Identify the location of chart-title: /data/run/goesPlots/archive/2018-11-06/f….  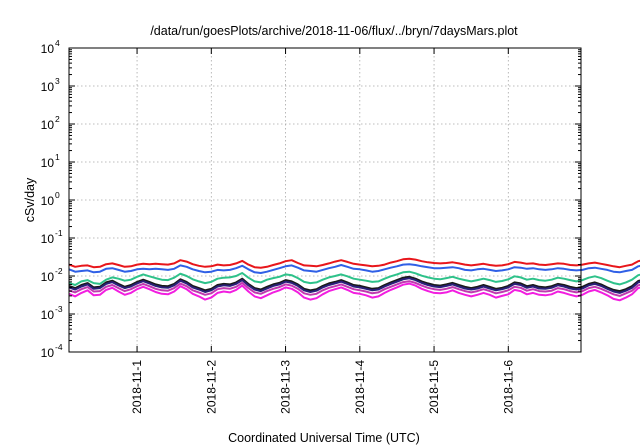
(334, 31).